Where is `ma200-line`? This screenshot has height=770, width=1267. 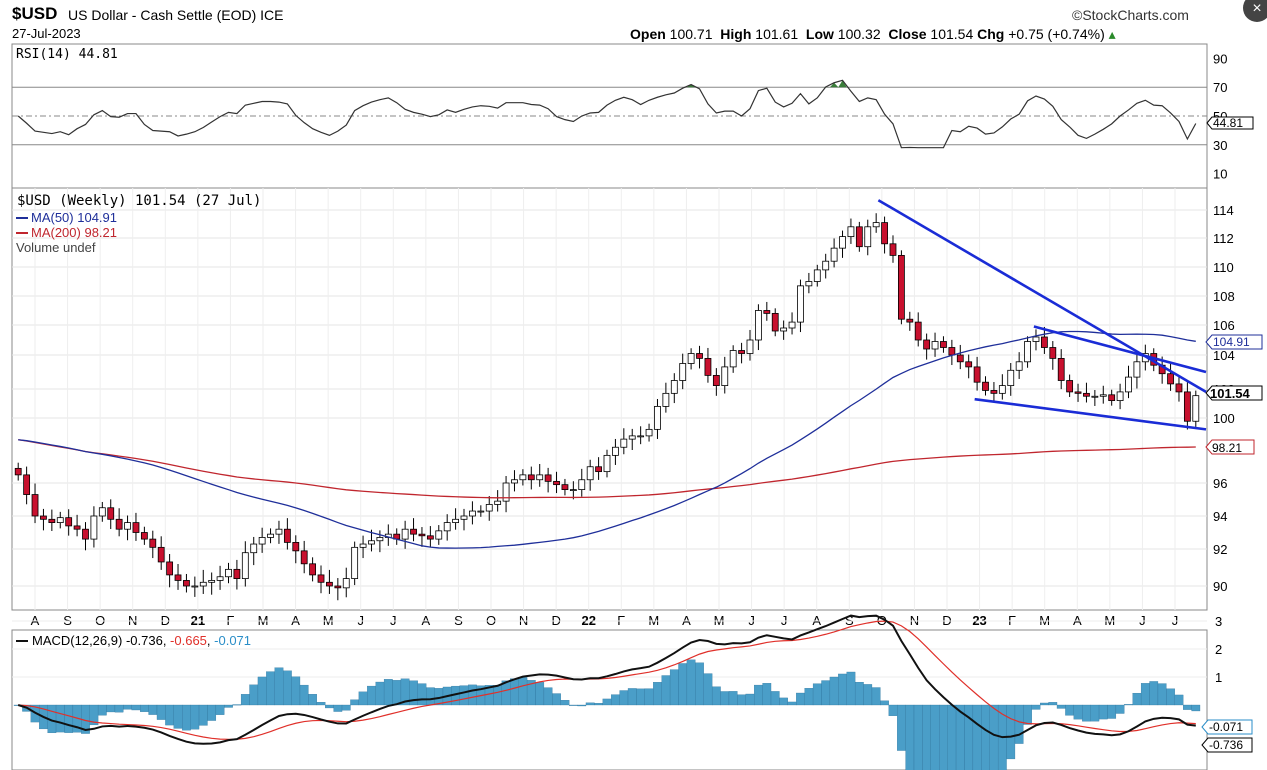
ma200-line is located at coordinates (607, 469).